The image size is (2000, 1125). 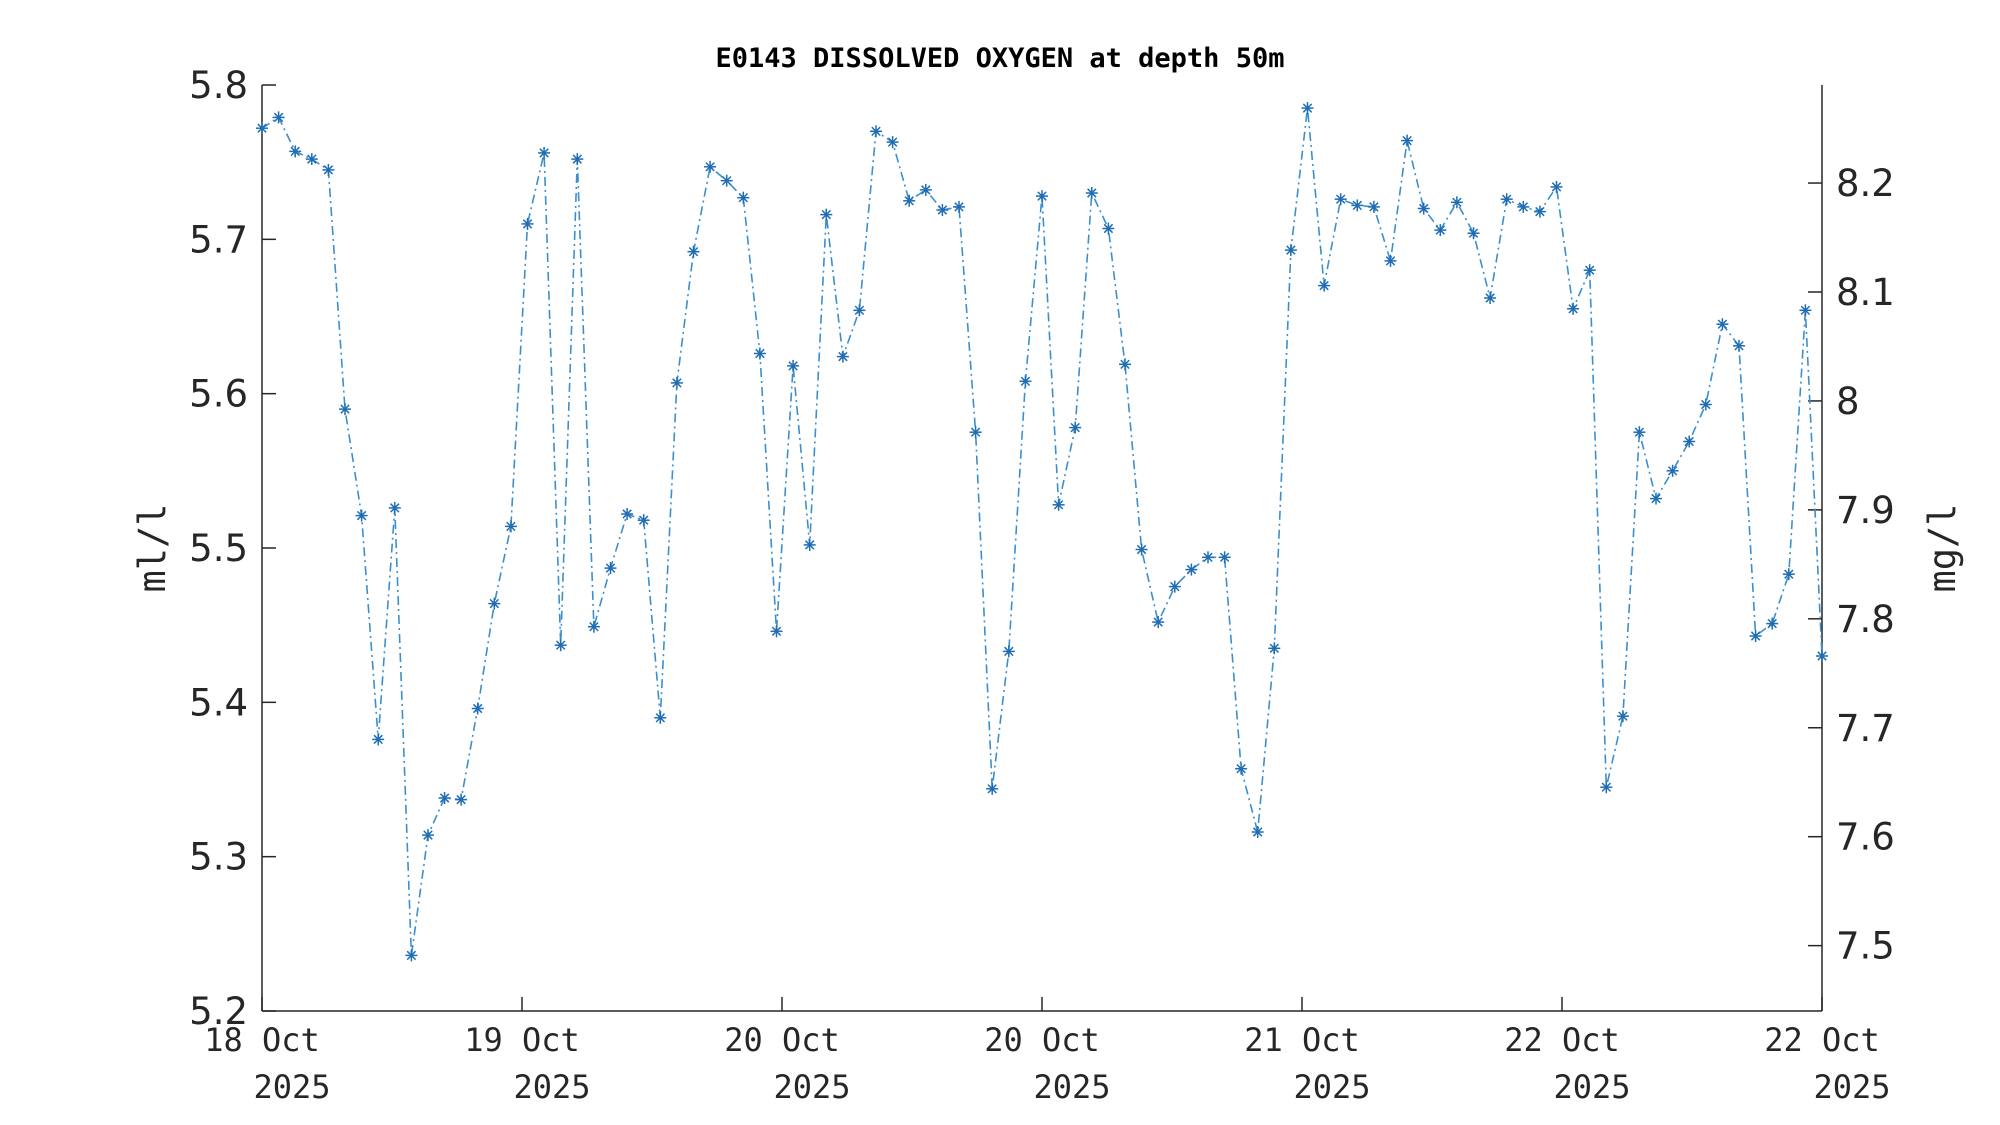 I want to click on x-tick-label-day: 21 Oct, so click(x=1302, y=1040).